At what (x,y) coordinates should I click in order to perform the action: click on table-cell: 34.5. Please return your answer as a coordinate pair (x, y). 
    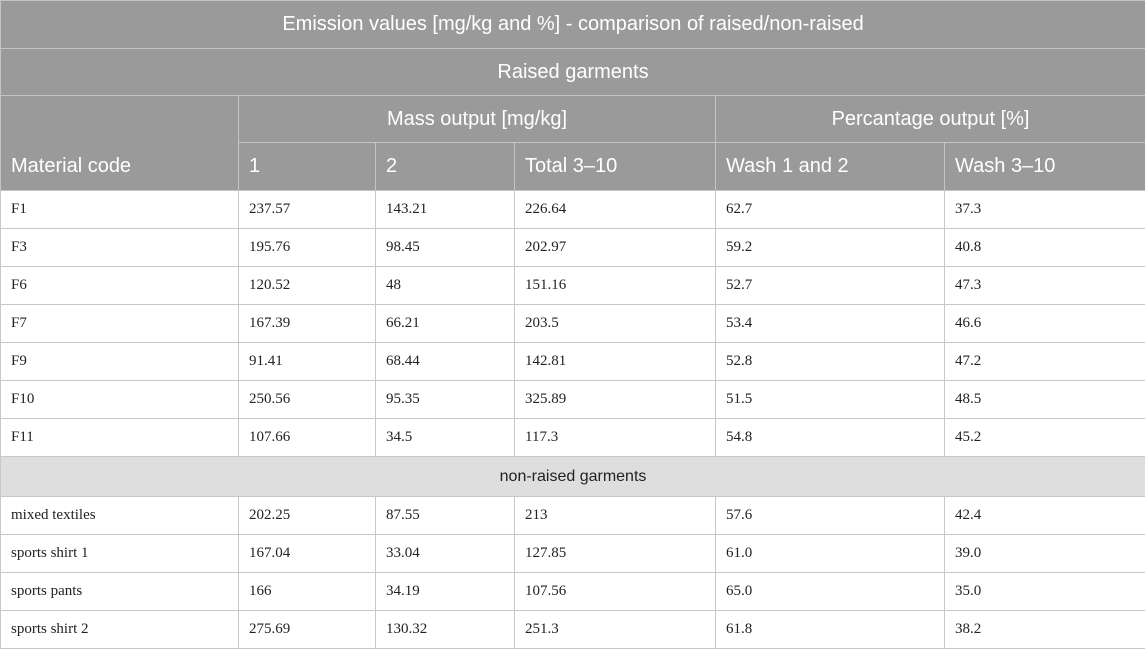
    Looking at the image, I should click on (445, 437).